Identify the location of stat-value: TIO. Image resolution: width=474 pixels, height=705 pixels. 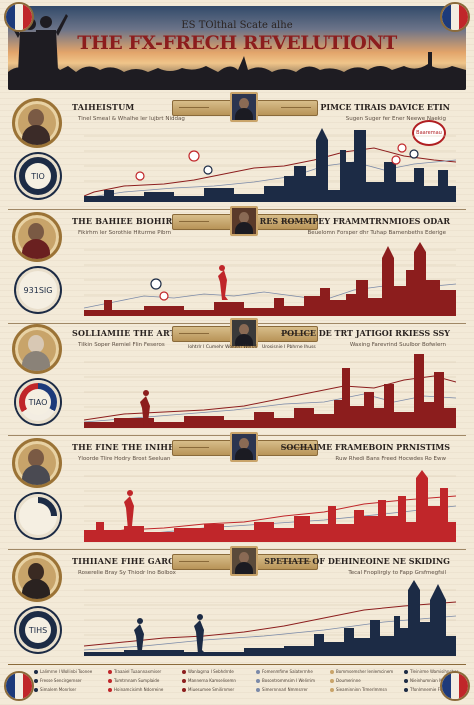
(38, 176).